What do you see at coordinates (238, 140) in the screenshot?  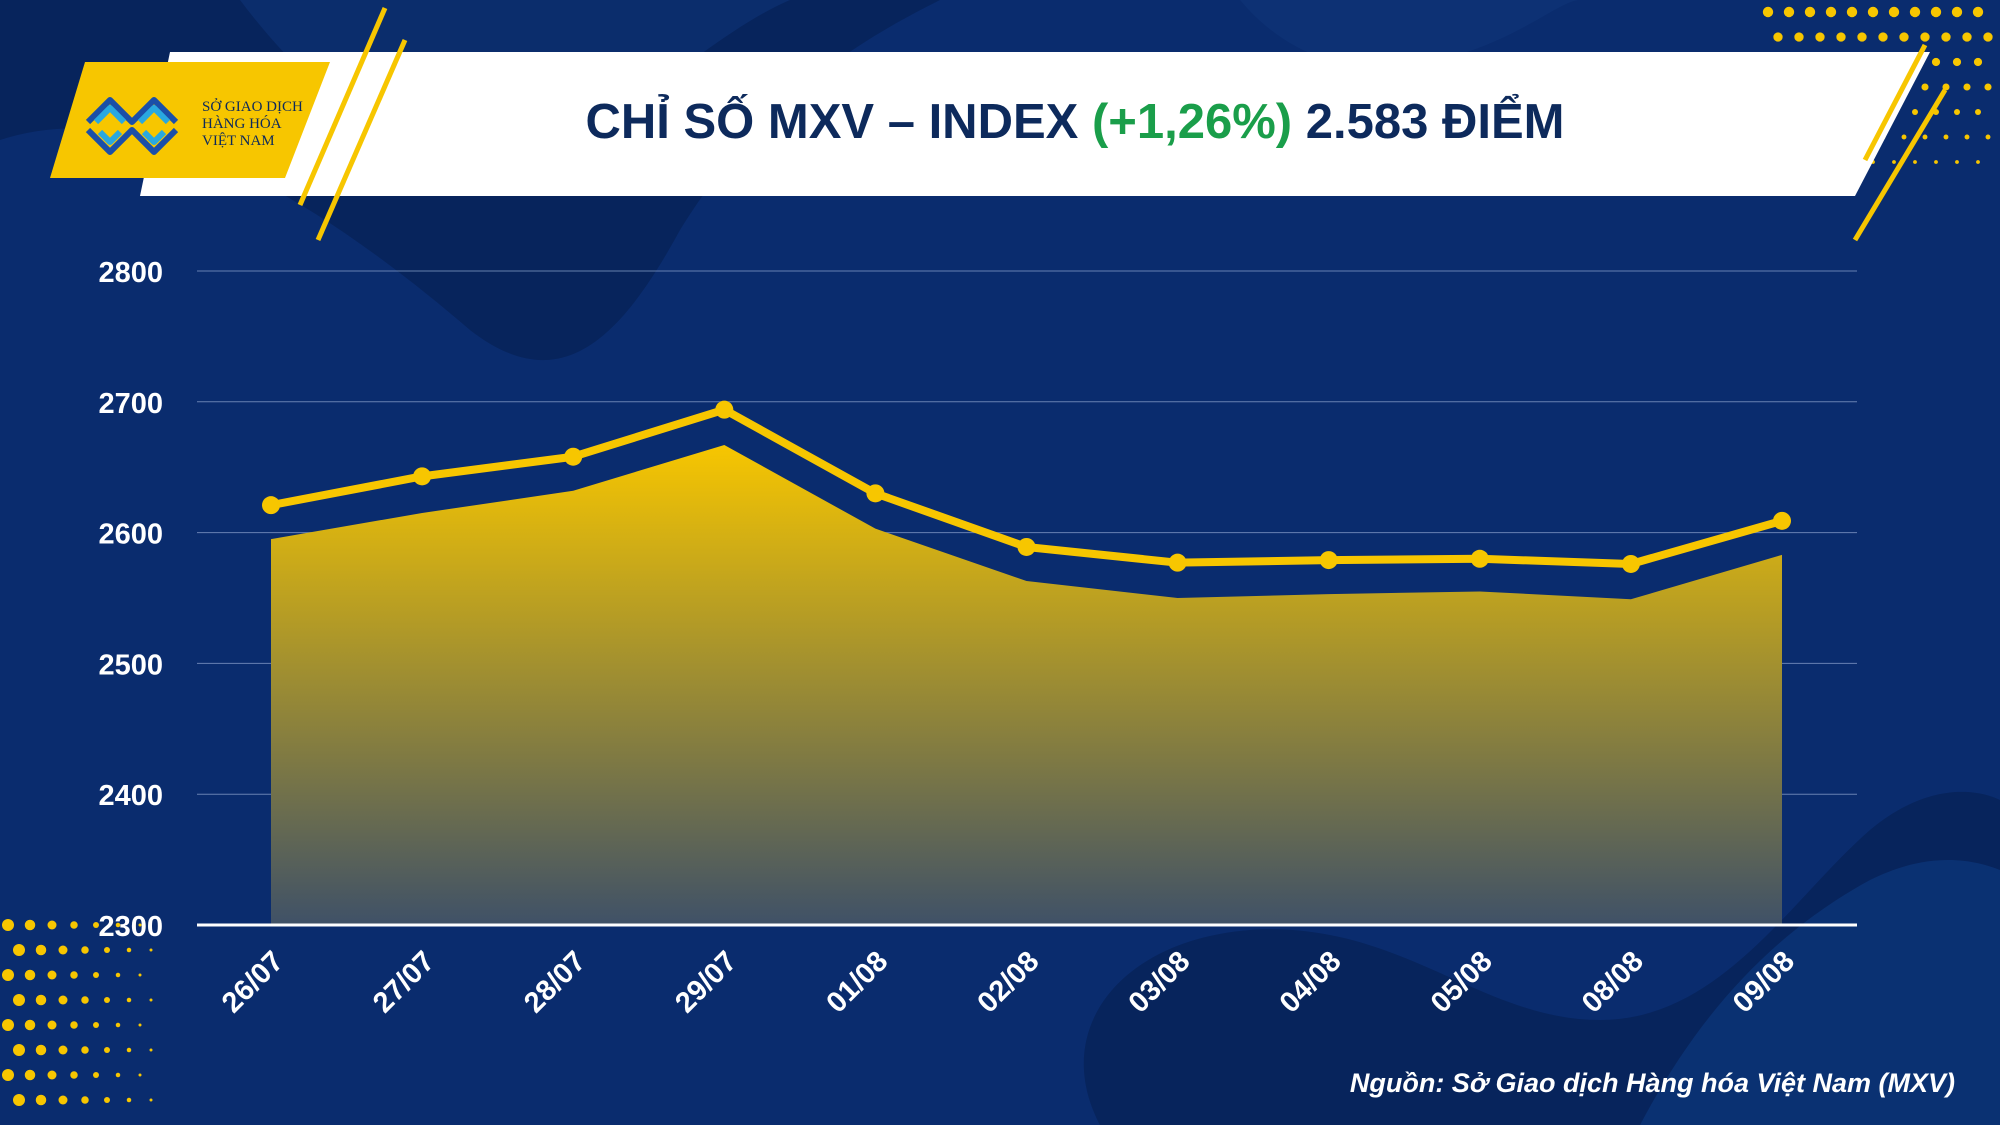 I see `logo-text-line-3: VIỆT NAM` at bounding box center [238, 140].